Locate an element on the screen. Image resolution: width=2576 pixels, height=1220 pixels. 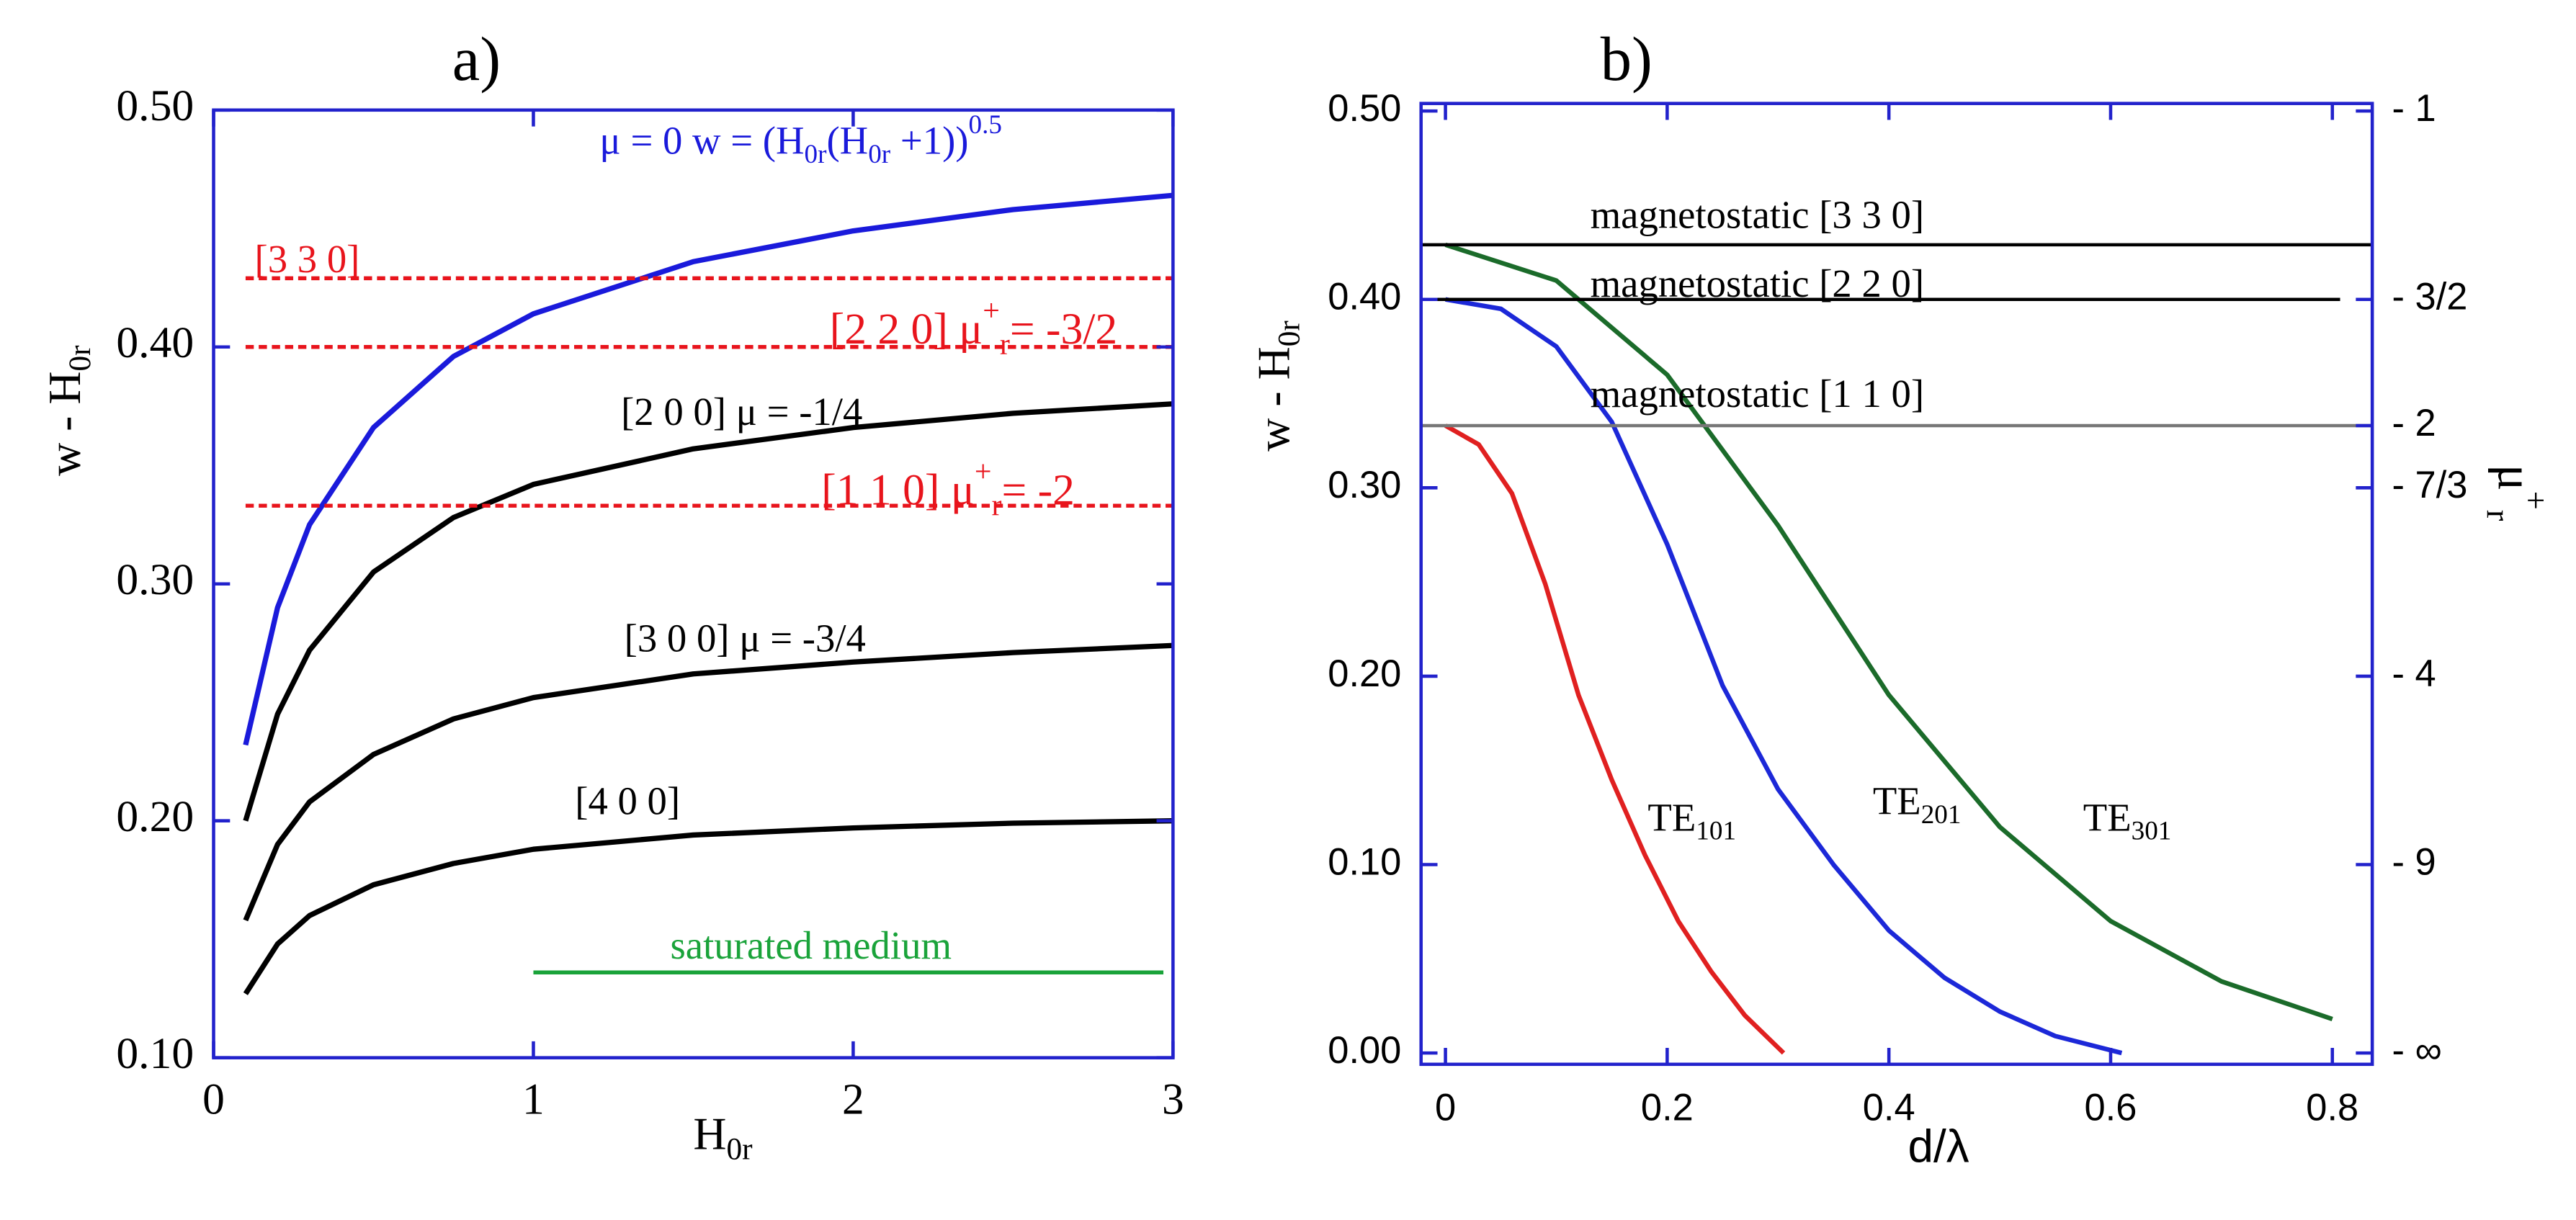
y2-axis-label-part: + is located at coordinates (2535, 501).